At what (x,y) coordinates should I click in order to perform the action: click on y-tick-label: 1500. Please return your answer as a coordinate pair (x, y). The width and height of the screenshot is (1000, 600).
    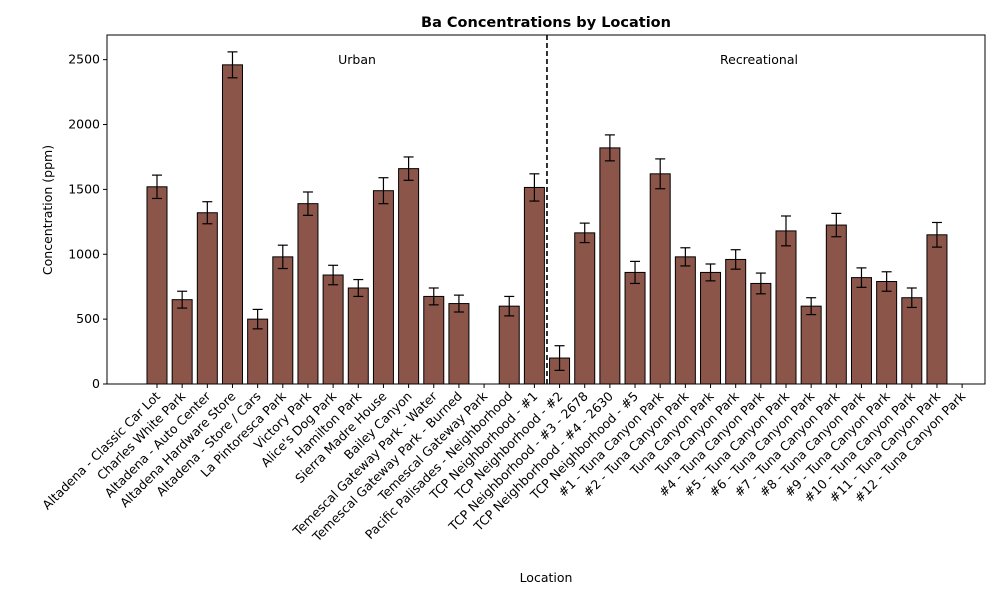
    Looking at the image, I should click on (84, 188).